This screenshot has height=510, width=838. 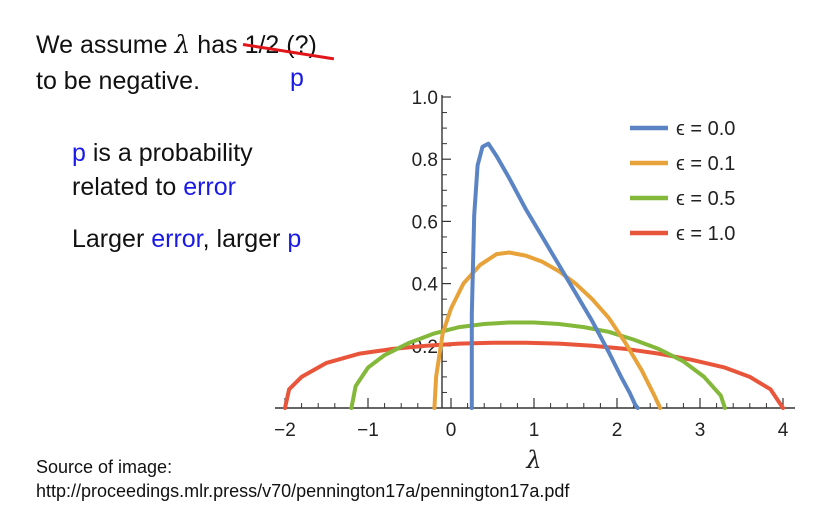 What do you see at coordinates (425, 285) in the screenshot?
I see `y-tick-label: 0.4` at bounding box center [425, 285].